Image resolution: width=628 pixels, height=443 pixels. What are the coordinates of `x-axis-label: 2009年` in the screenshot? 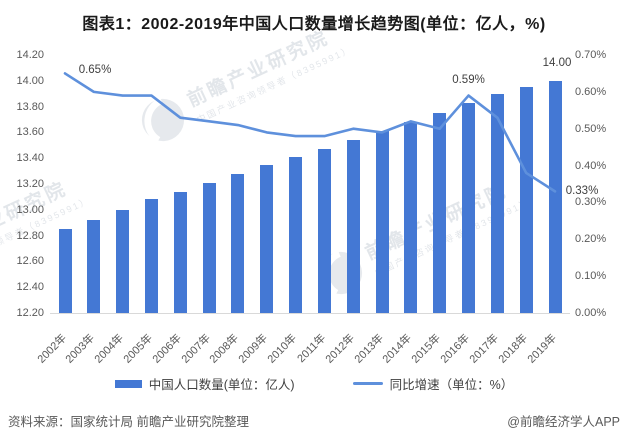 It's located at (253, 349).